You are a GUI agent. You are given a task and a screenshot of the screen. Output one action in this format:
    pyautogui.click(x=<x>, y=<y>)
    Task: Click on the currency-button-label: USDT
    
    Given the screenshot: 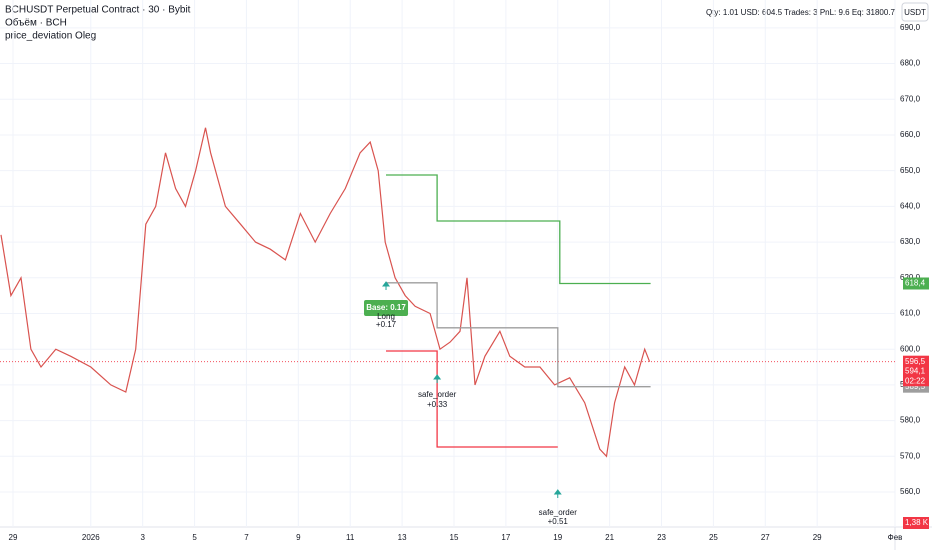 What is the action you would take?
    pyautogui.click(x=915, y=12)
    